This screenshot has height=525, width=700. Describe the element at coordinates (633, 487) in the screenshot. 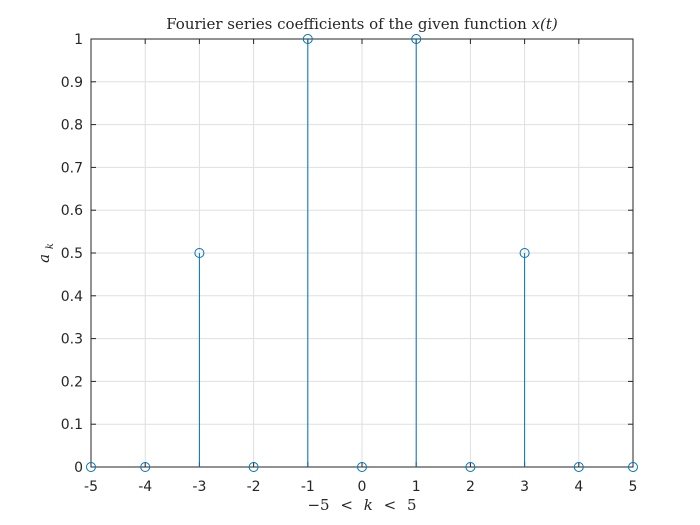

I see `x-tick-label: 5` at that location.